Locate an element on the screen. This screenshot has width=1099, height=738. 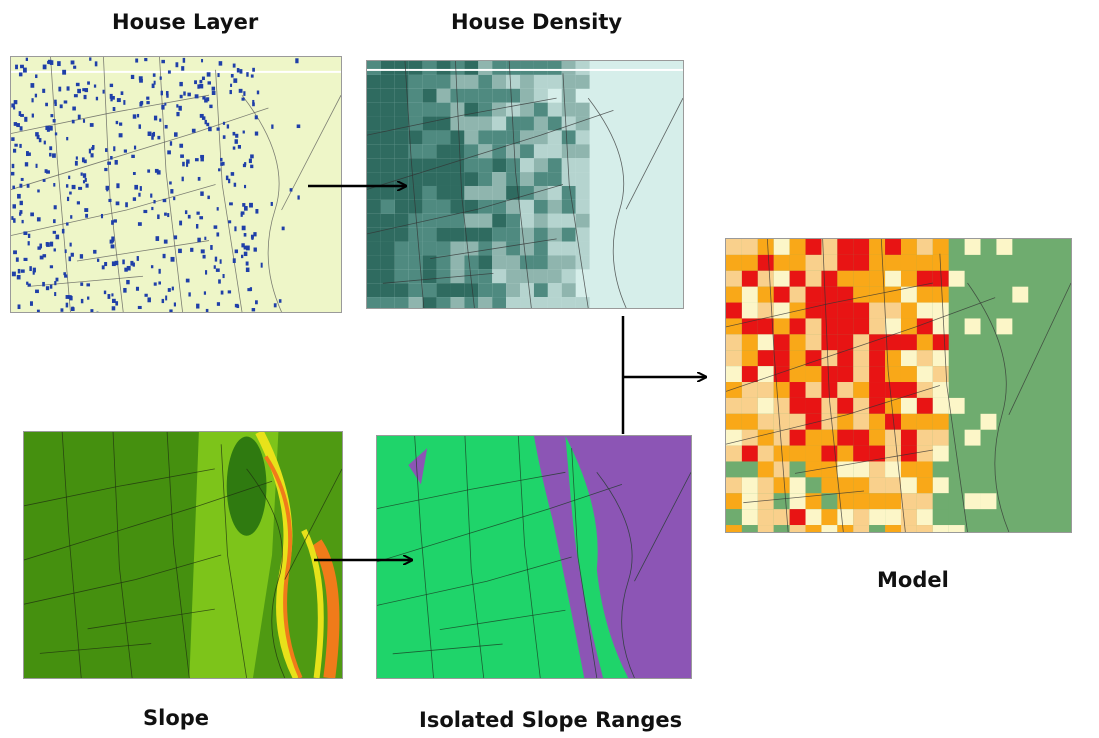
slope-title: Slope is located at coordinates (176, 718).